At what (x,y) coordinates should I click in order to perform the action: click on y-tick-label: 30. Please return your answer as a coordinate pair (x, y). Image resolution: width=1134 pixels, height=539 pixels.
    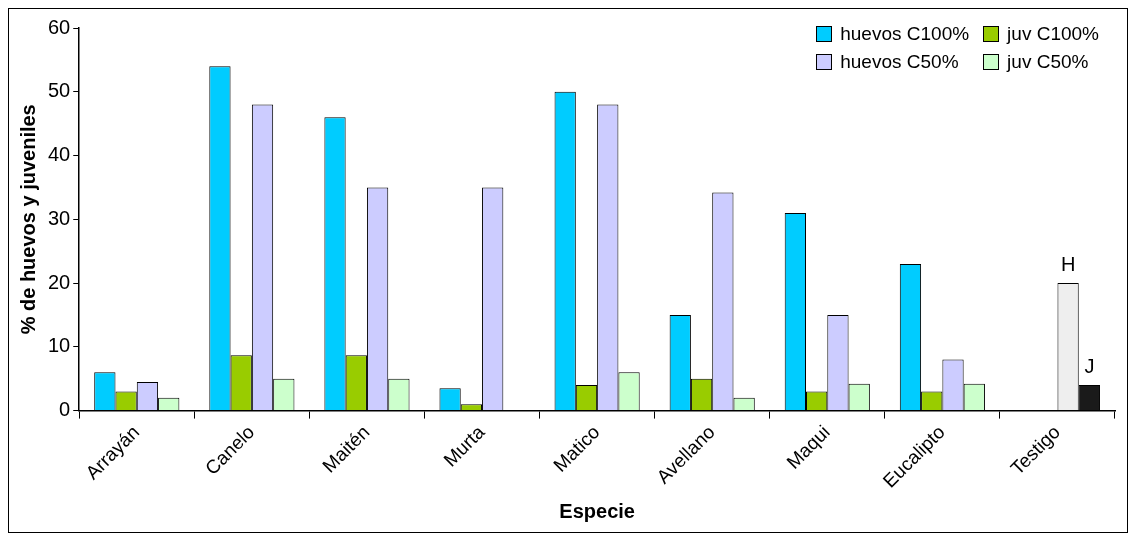
    Looking at the image, I should click on (59, 217).